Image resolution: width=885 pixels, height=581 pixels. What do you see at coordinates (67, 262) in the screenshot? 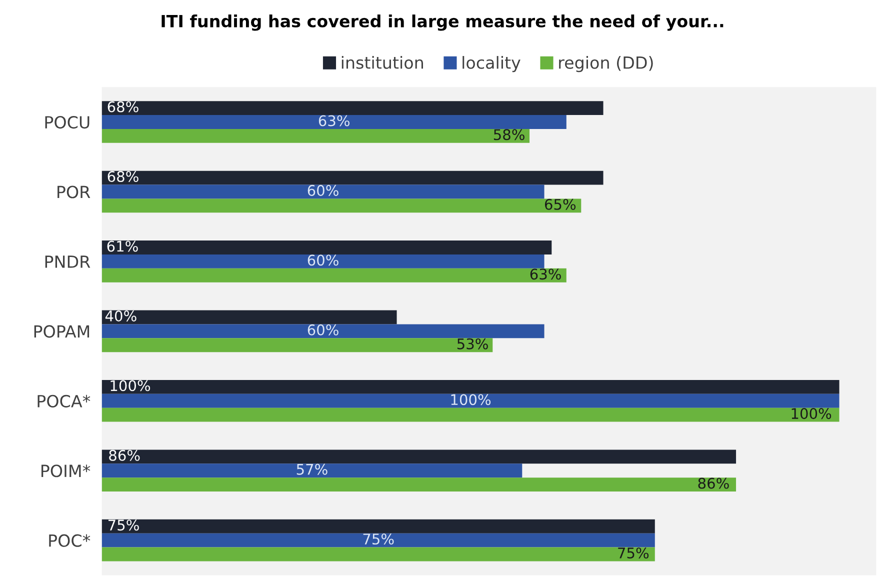
I see `y-tick-label: PNDR` at bounding box center [67, 262].